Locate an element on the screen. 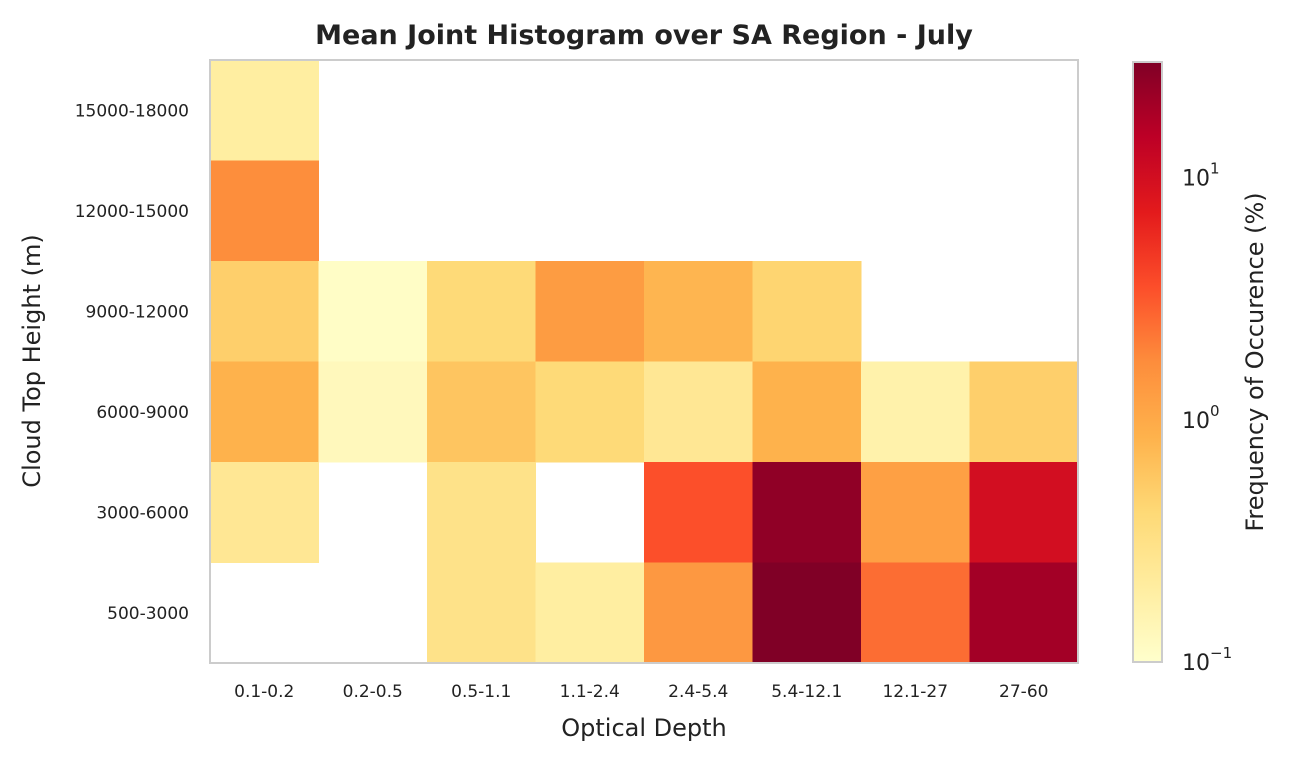 The width and height of the screenshot is (1292, 763). y-tick-label: 3000-6000 is located at coordinates (142, 513).